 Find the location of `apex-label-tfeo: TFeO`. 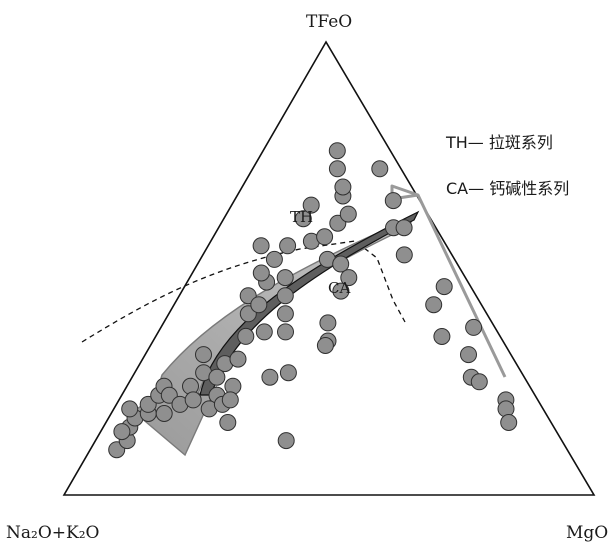

apex-label-tfeo: TFeO is located at coordinates (329, 22).